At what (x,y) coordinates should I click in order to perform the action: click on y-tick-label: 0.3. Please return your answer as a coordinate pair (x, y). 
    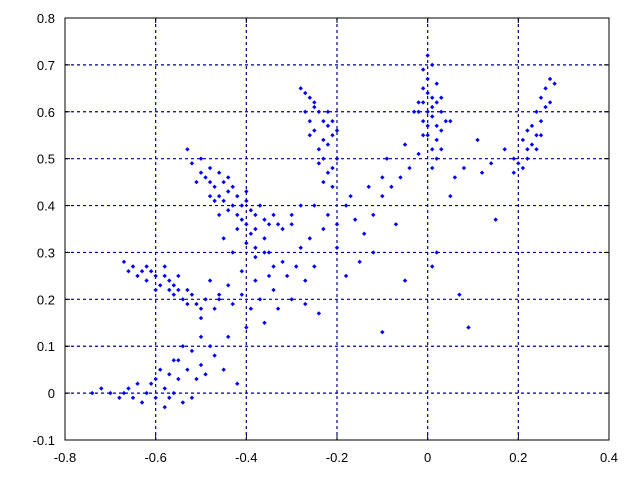
    Looking at the image, I should click on (46, 252).